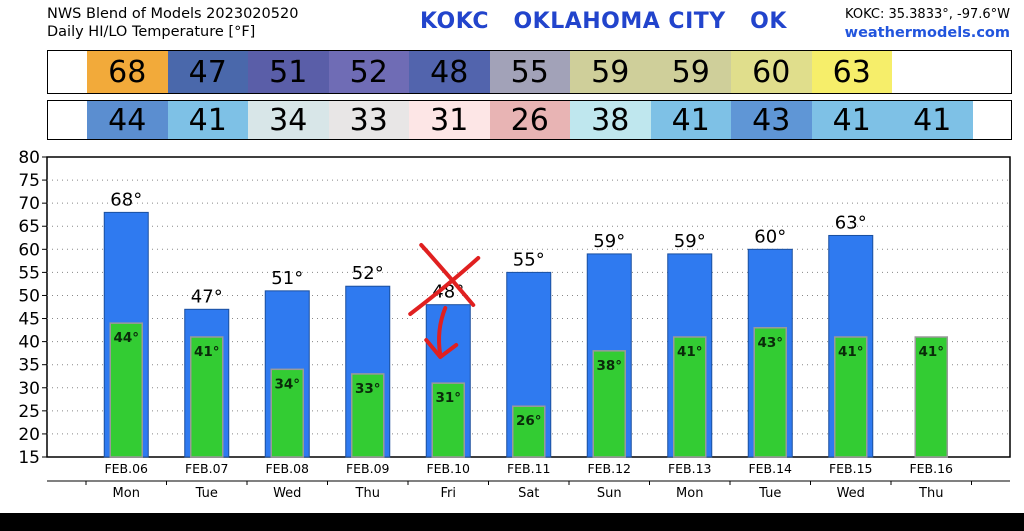 The height and width of the screenshot is (531, 1024). Describe the element at coordinates (127, 120) in the screenshot. I see `low-temp-cell-0: 44` at that location.